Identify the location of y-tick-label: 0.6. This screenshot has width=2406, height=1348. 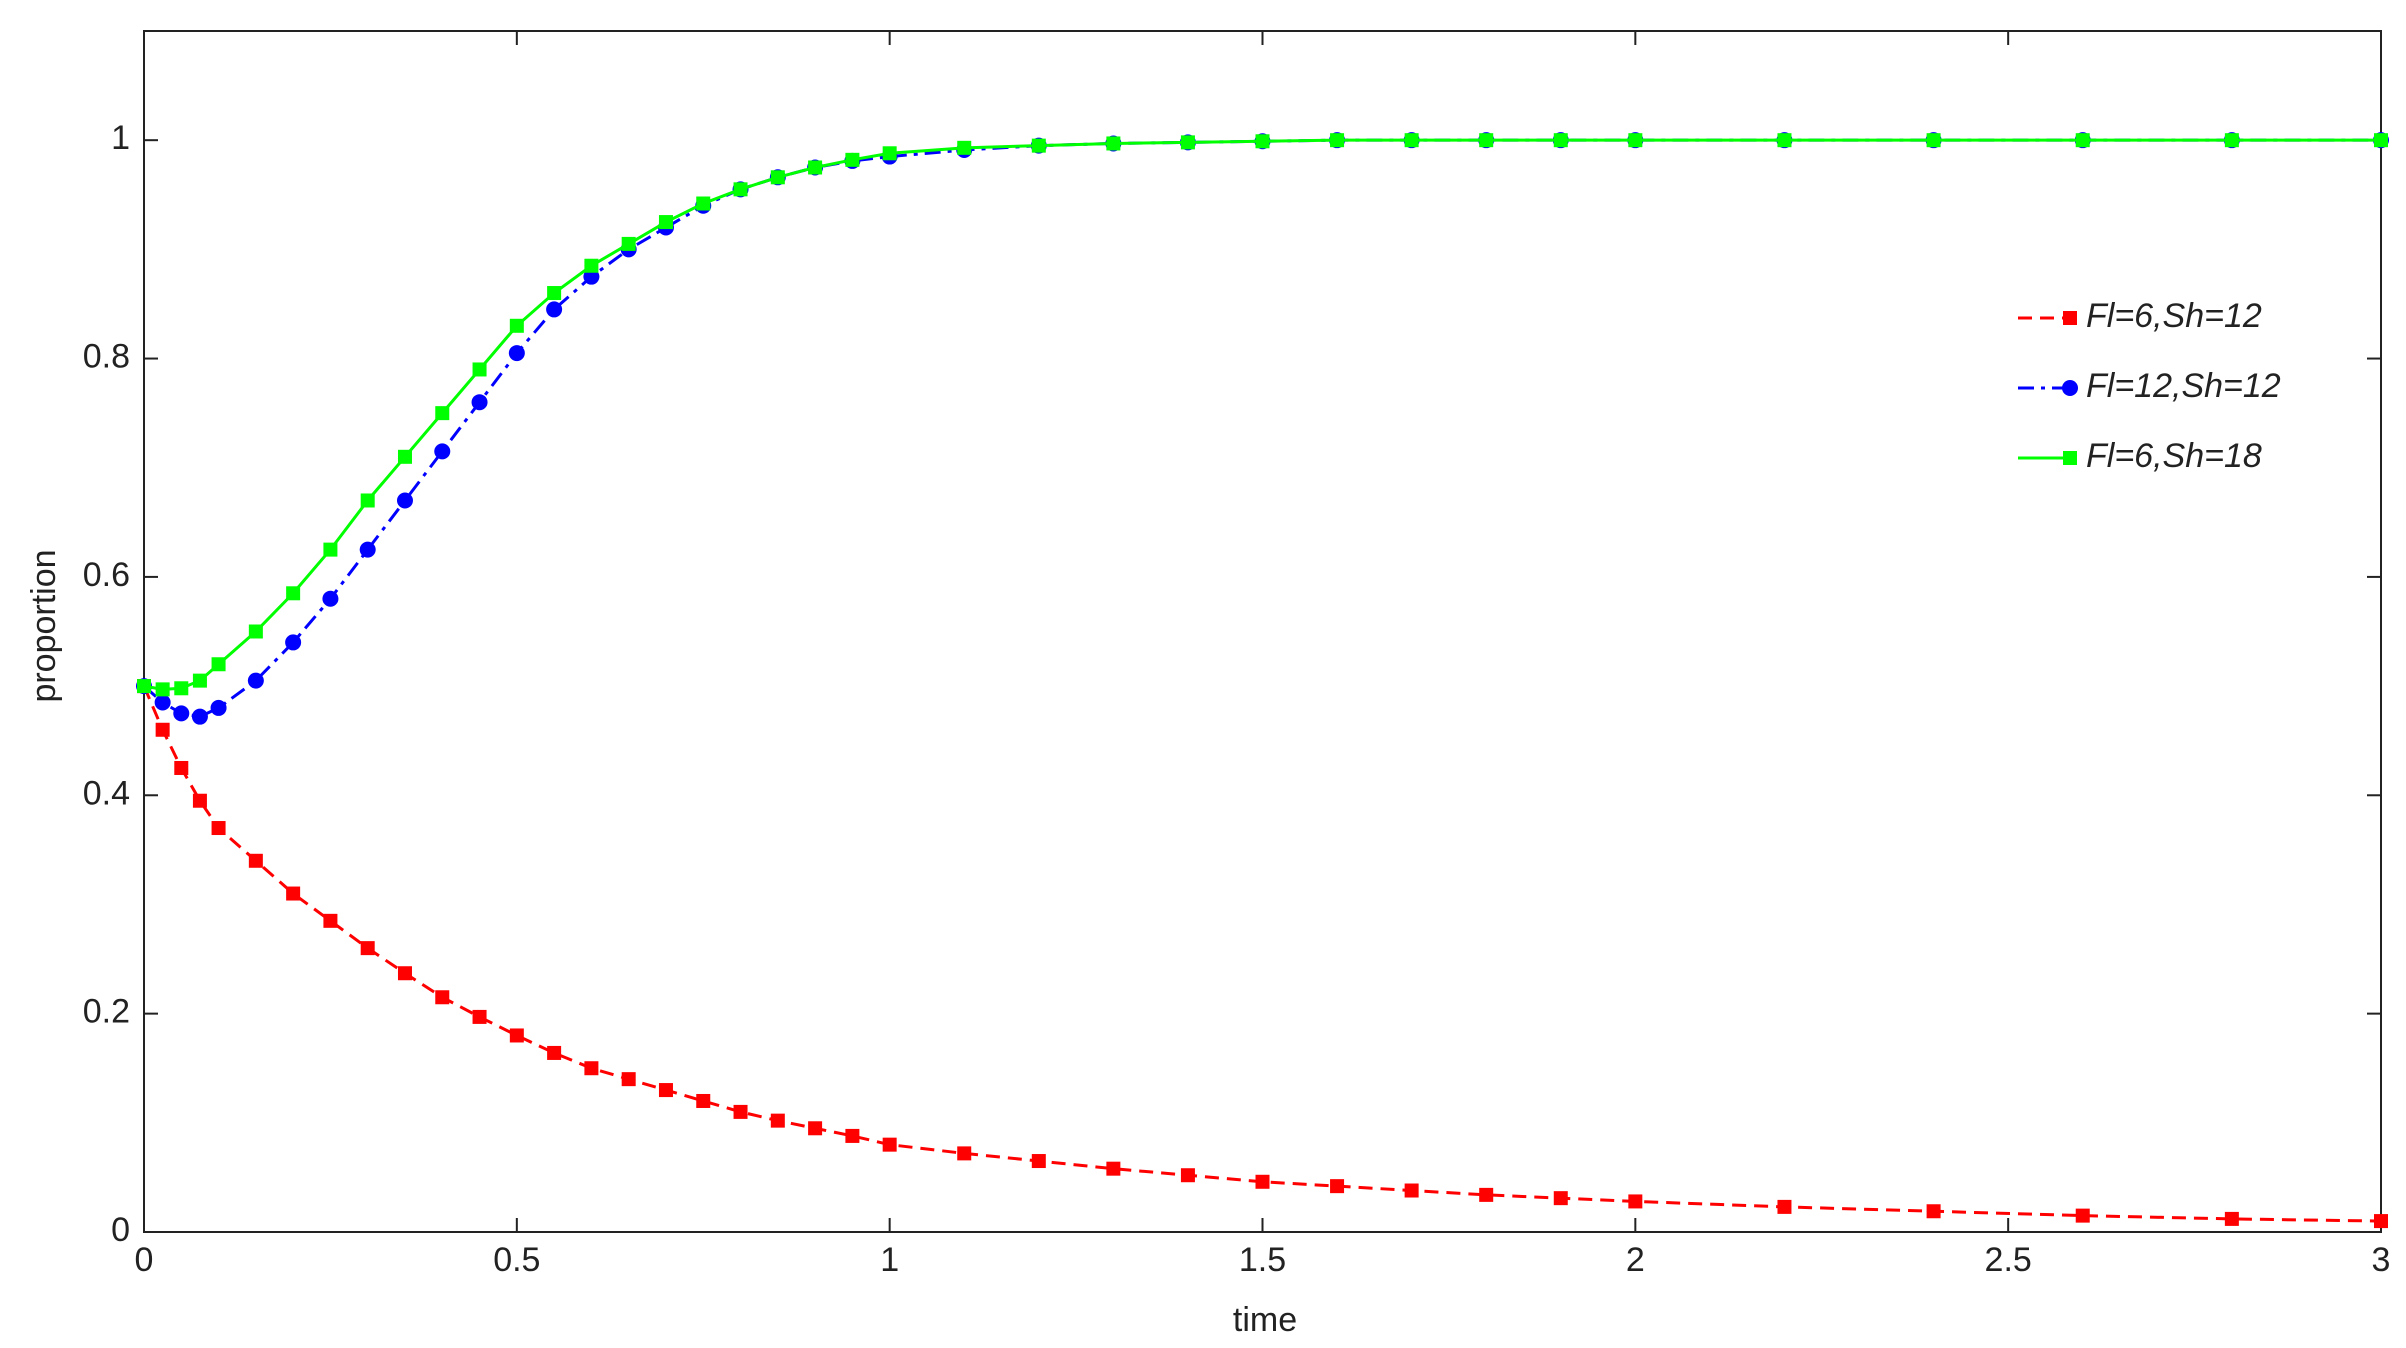
(106, 575).